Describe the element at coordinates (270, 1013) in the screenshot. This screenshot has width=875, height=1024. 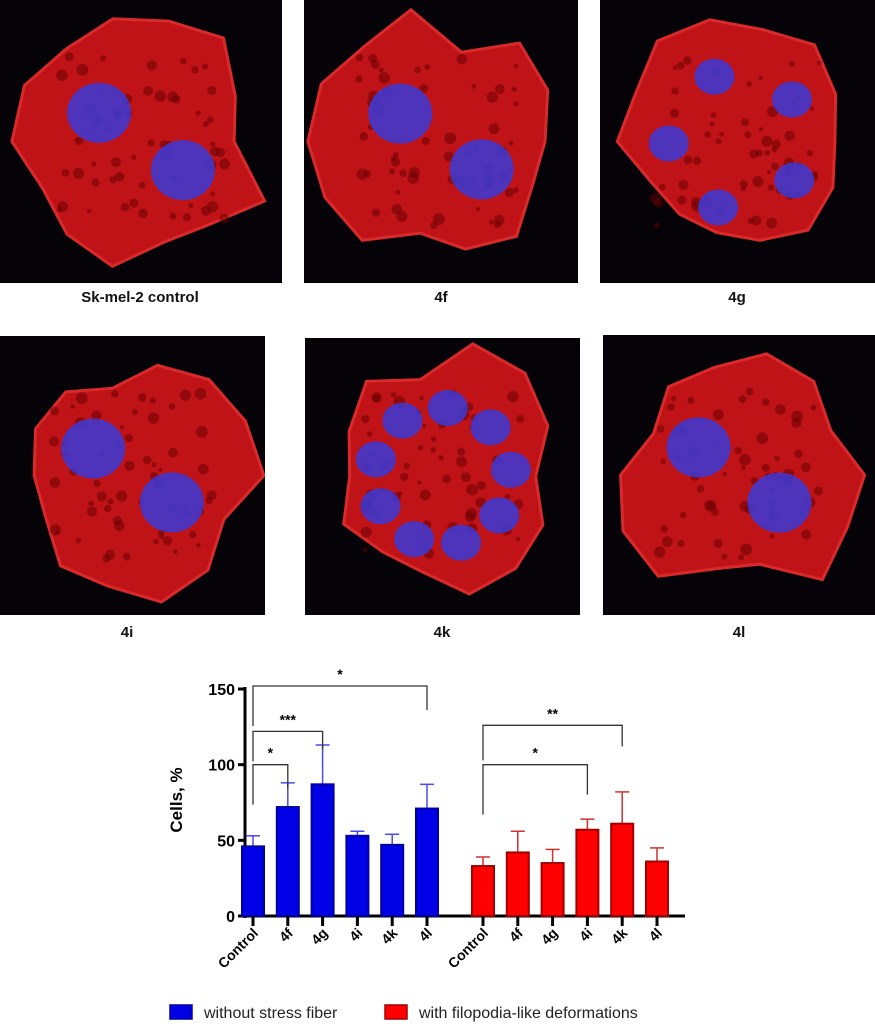
I see `legend-label: without stress fiber` at that location.